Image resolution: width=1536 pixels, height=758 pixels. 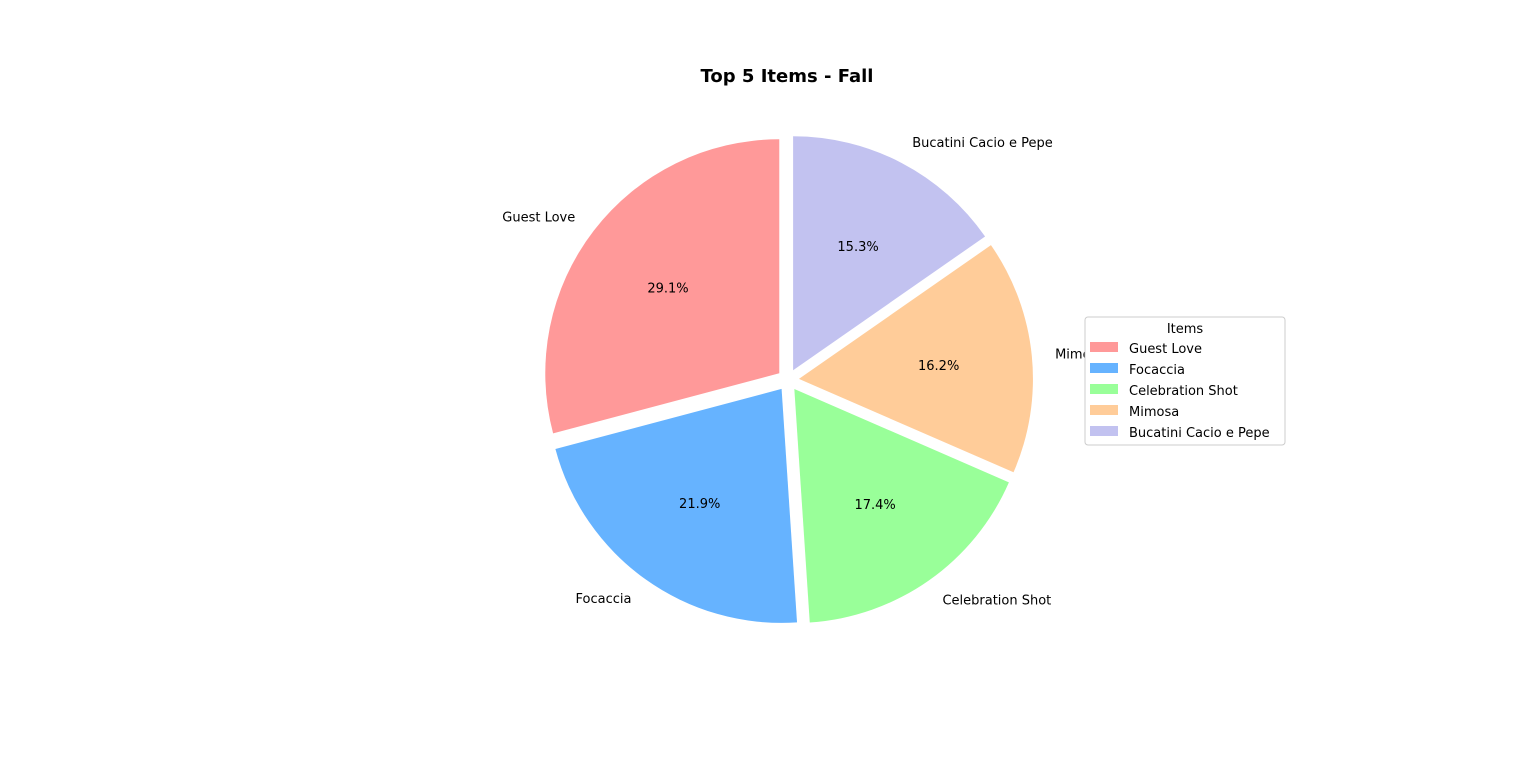 What do you see at coordinates (996, 600) in the screenshot?
I see `slice-label-celebration-shot: Celebration Shot` at bounding box center [996, 600].